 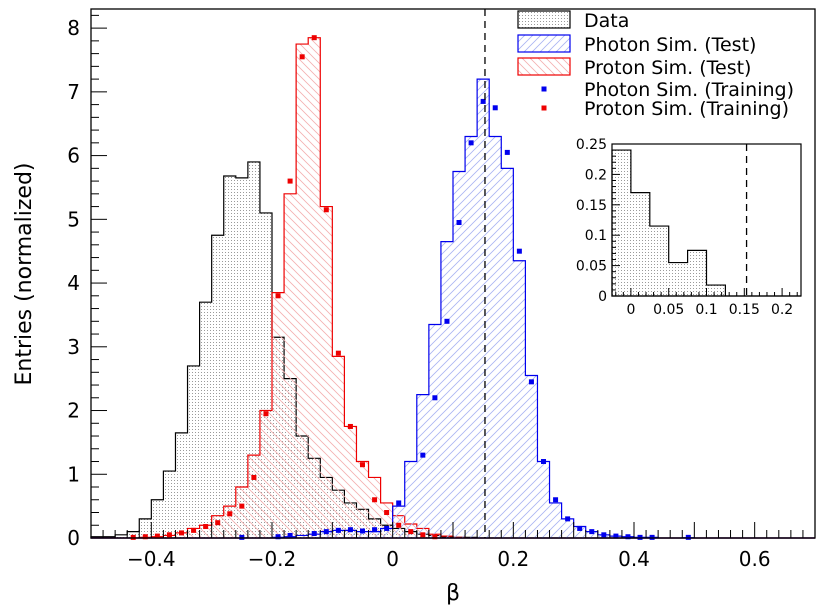 What do you see at coordinates (606, 21) in the screenshot?
I see `legend-label-data: Data` at bounding box center [606, 21].